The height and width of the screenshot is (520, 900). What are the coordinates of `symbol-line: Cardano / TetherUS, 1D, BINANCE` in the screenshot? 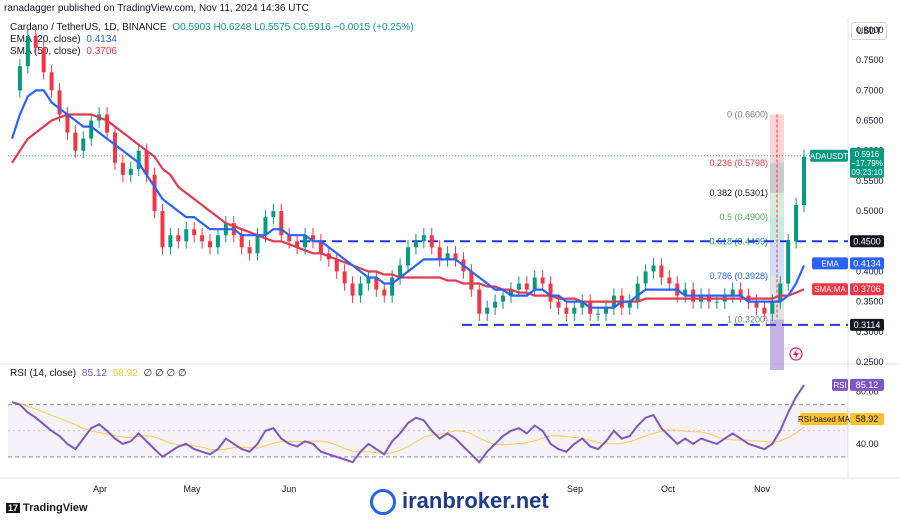 It's located at (88, 27).